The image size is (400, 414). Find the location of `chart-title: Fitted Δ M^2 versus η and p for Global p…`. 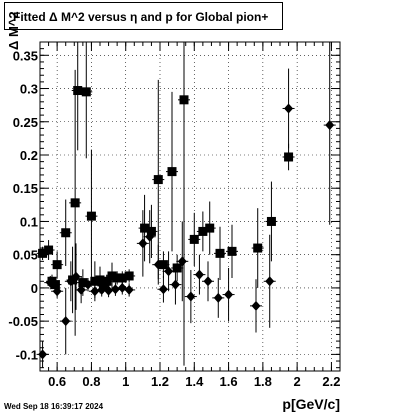

chart-title: Fitted Δ M^2 versus η and p for Global p… is located at coordinates (143, 16).